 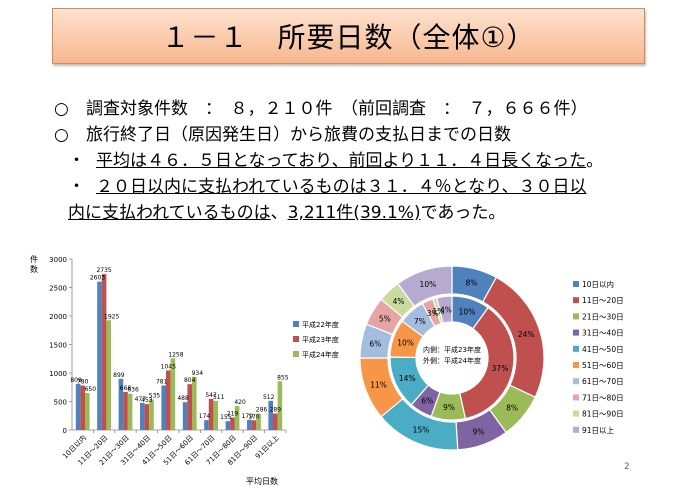 What do you see at coordinates (420, 321) in the screenshot?
I see `donut-slice-label: 7%` at bounding box center [420, 321].